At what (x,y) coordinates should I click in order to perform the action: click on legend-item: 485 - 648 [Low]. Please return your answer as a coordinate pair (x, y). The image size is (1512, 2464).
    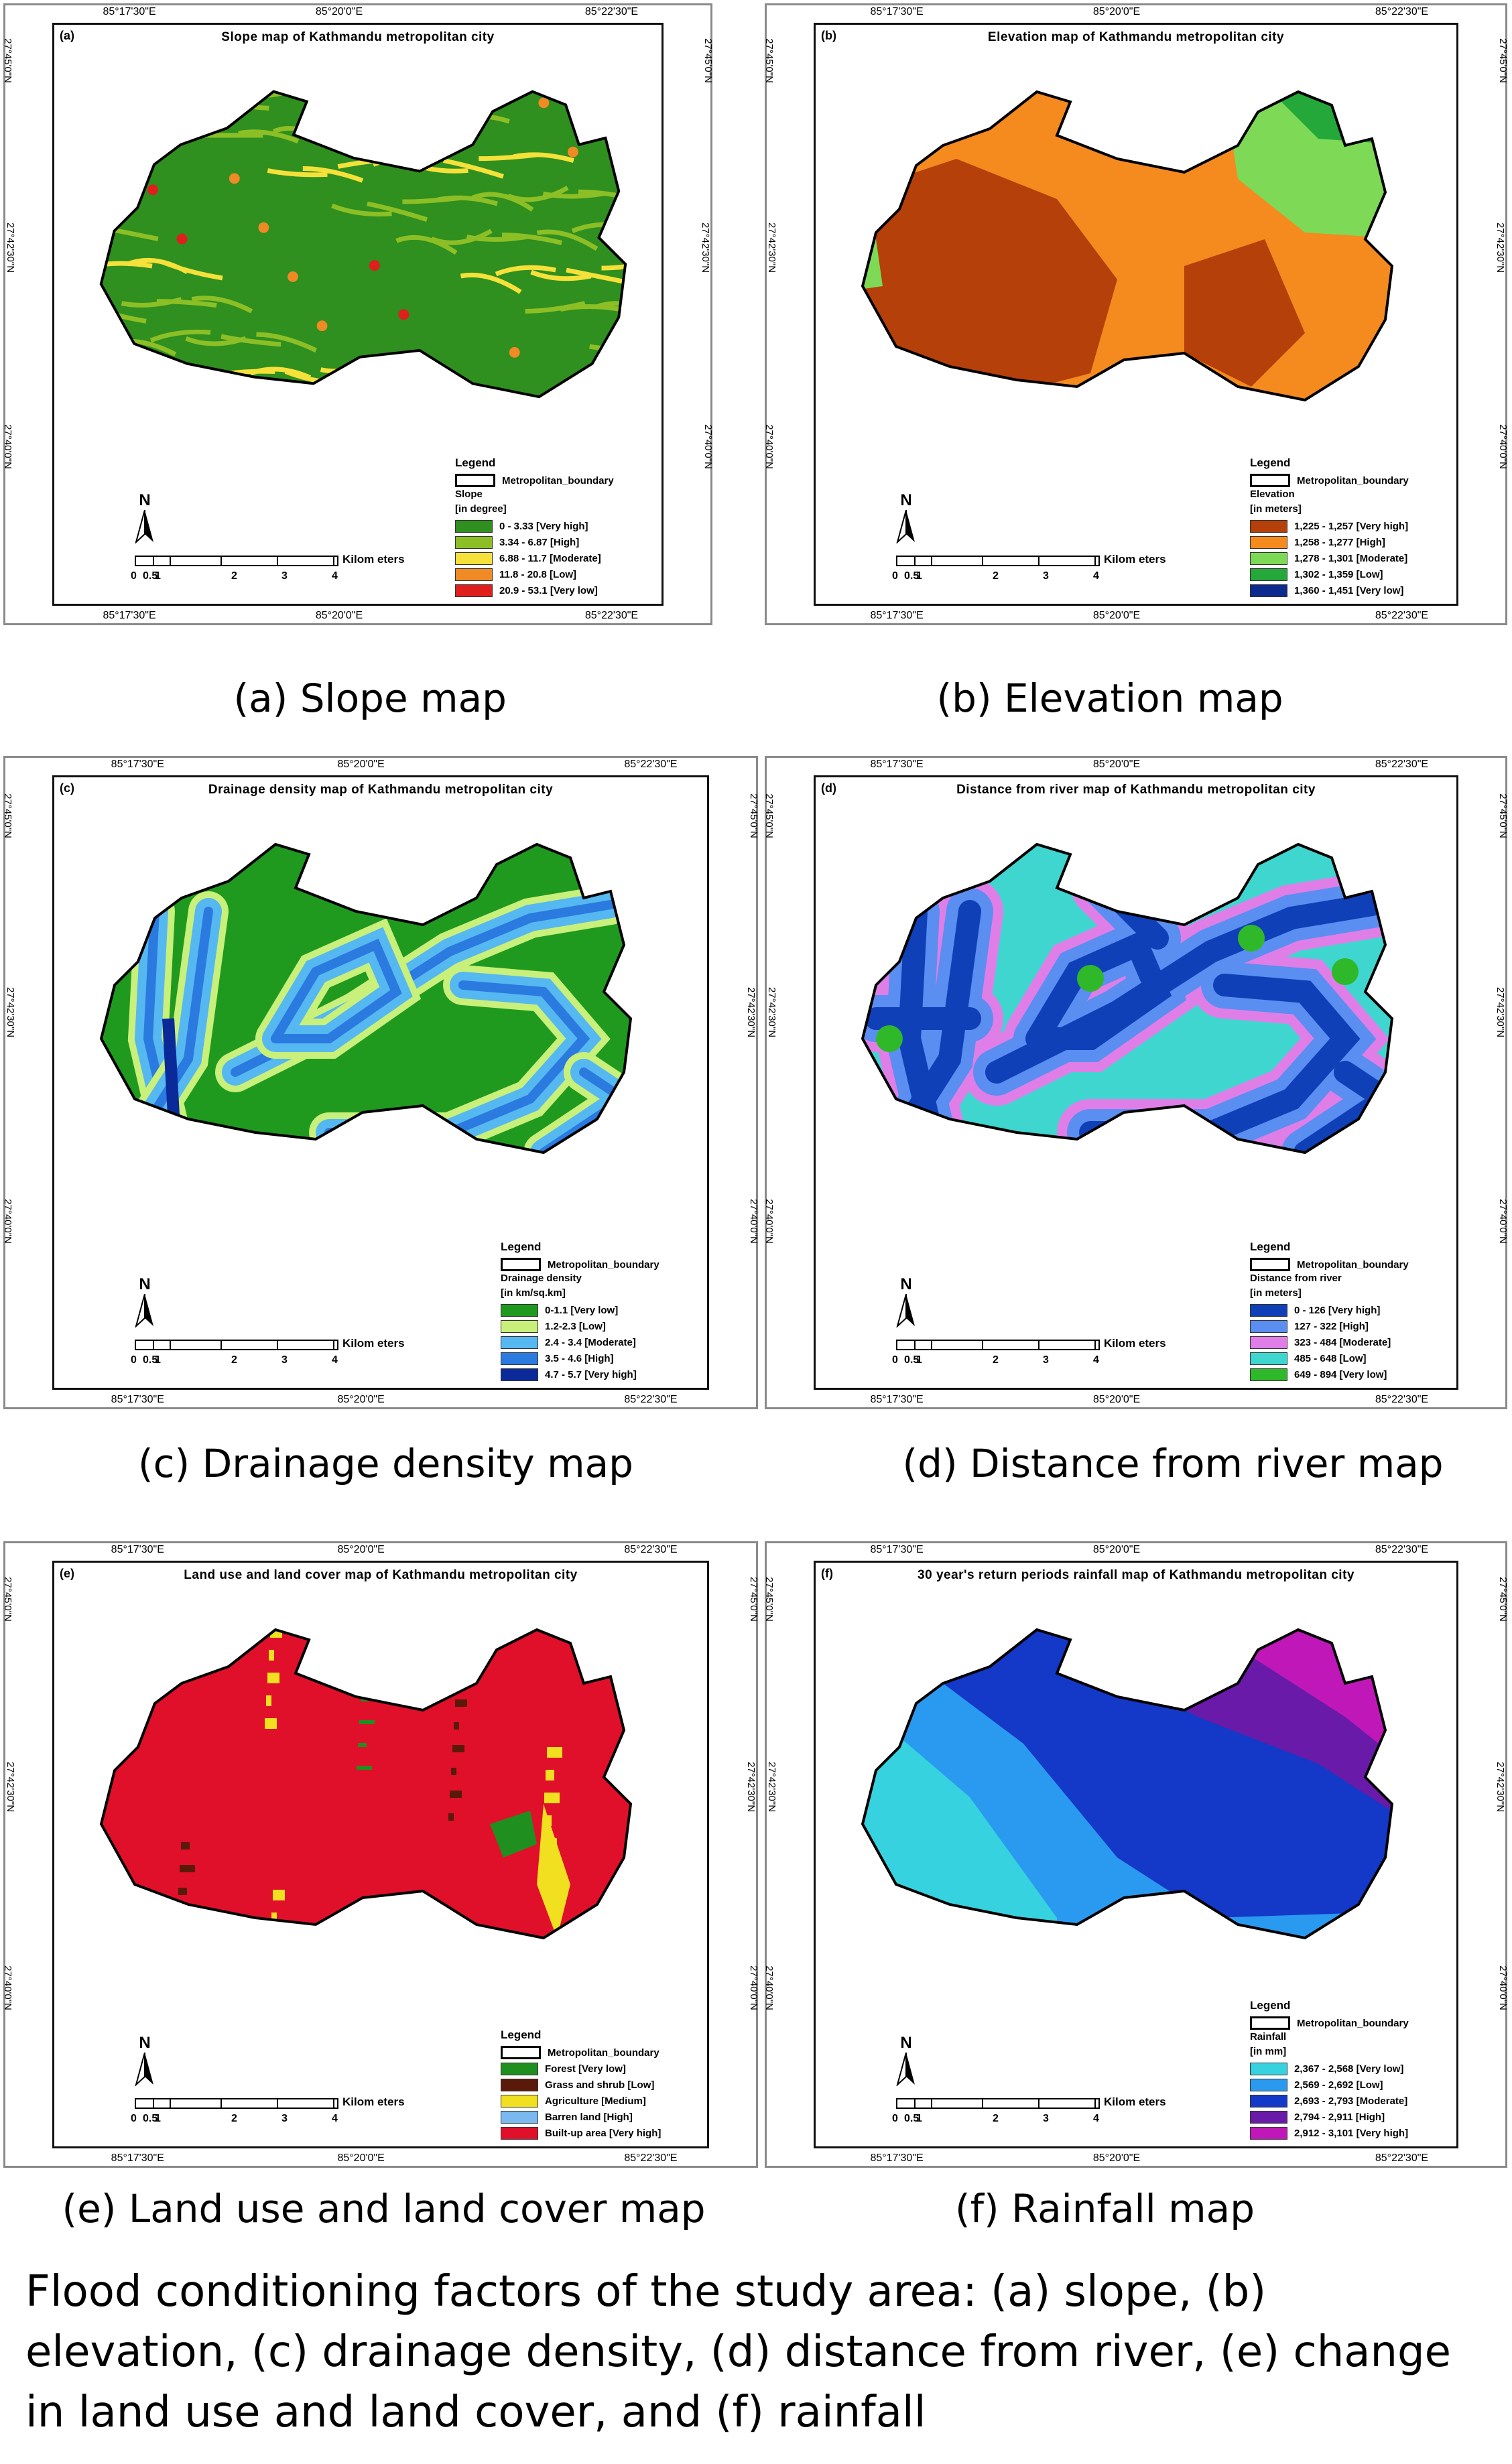
    Looking at the image, I should click on (1350, 1358).